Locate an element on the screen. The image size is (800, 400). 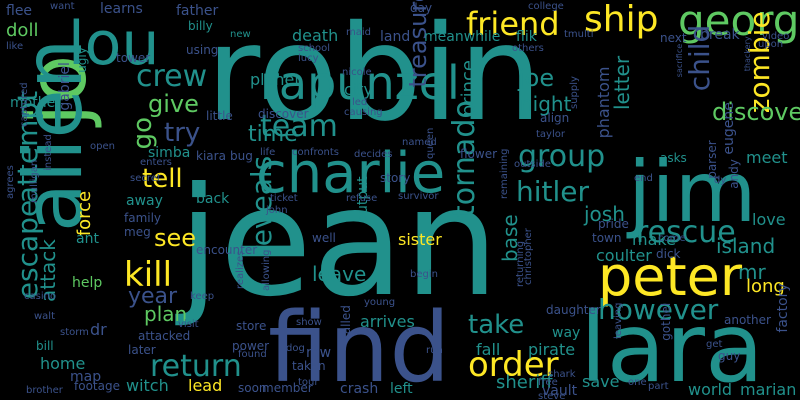
word-peter: peter is located at coordinates (670, 276).